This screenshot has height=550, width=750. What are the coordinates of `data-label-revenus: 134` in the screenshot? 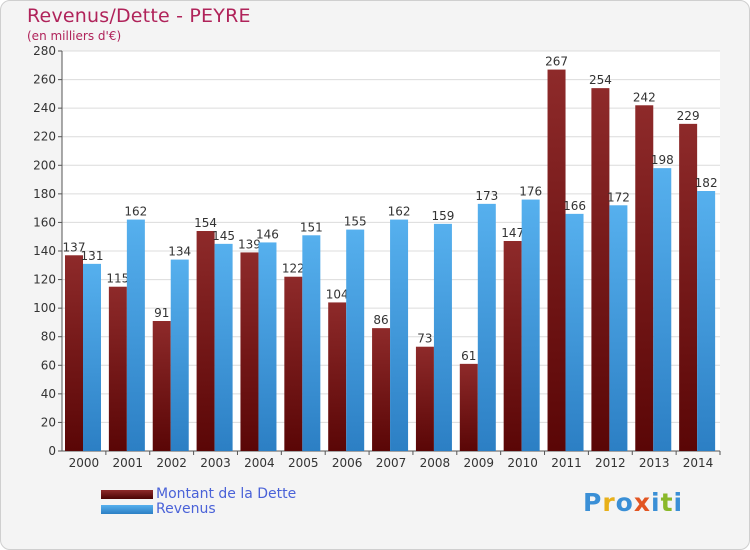 It's located at (179, 252).